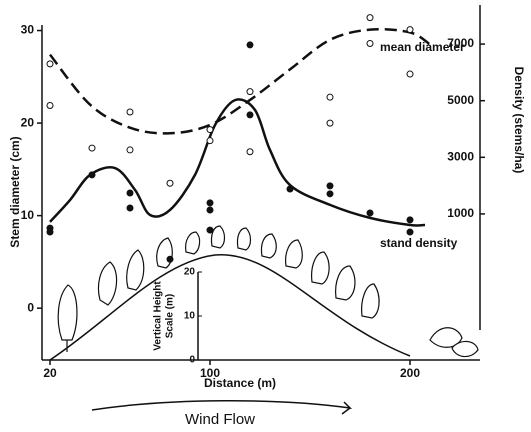  I want to click on x-tick-label: 200, so click(410, 373).